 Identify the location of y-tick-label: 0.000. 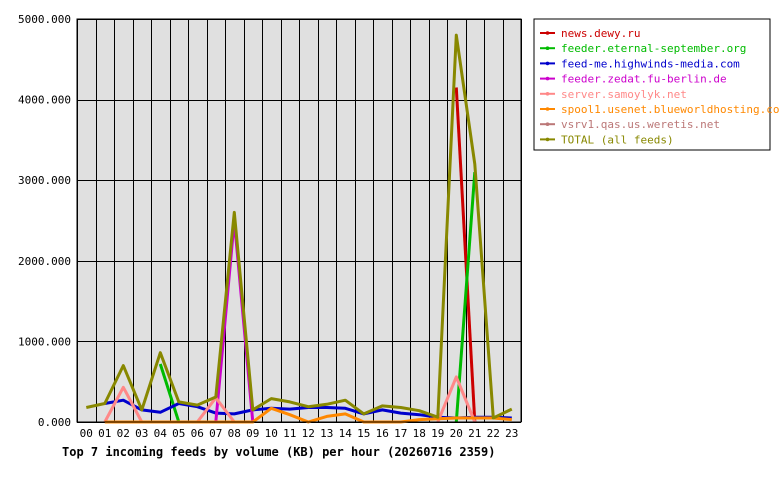
(54, 422).